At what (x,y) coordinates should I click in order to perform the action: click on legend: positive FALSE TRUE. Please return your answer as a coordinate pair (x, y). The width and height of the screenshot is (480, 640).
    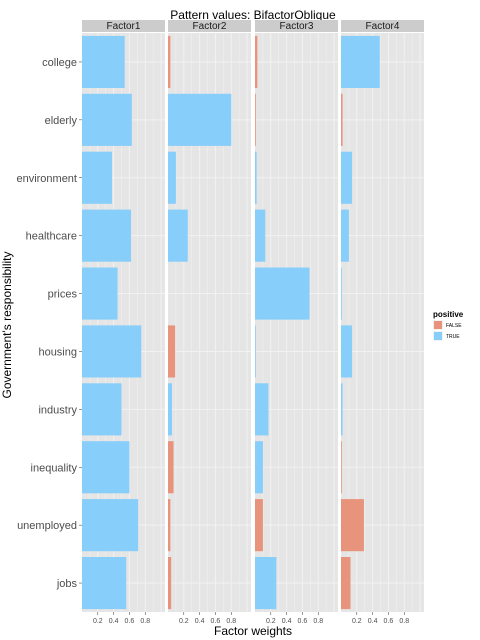
    Looking at the image, I should click on (448, 325).